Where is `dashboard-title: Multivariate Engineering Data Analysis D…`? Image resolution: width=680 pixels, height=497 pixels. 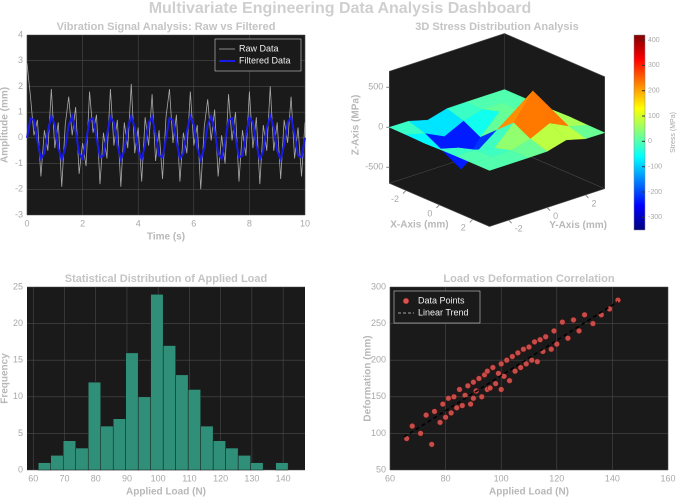
dashboard-title: Multivariate Engineering Data Analysis D… is located at coordinates (340, 8).